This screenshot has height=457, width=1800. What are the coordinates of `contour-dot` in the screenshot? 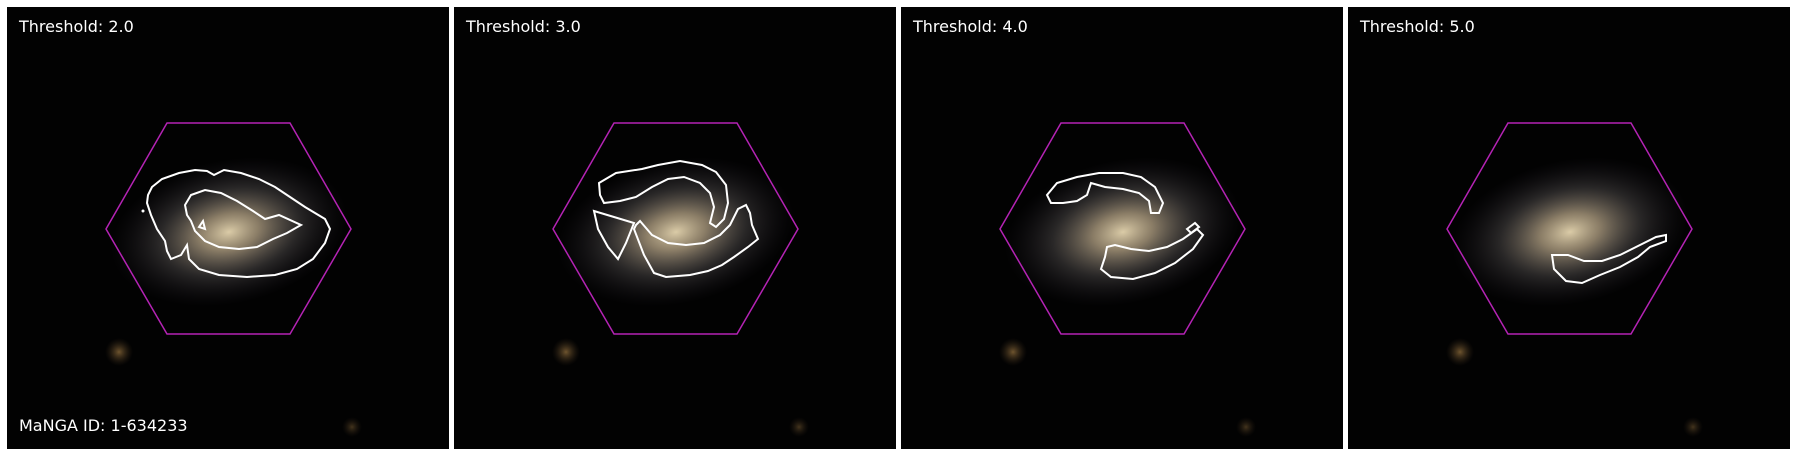 It's located at (143, 211).